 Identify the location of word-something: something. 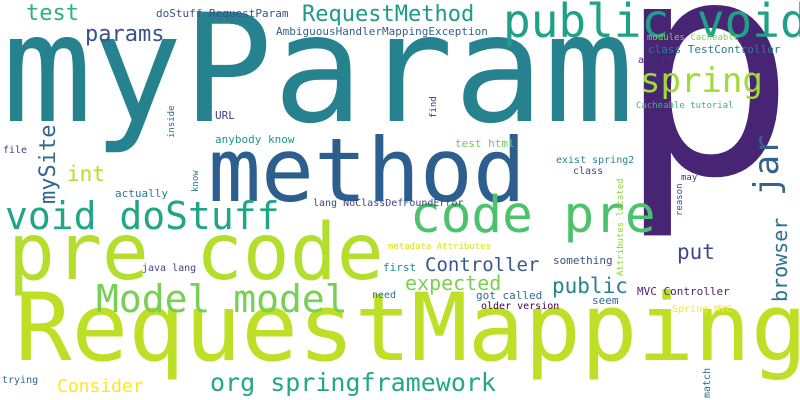
(583, 260).